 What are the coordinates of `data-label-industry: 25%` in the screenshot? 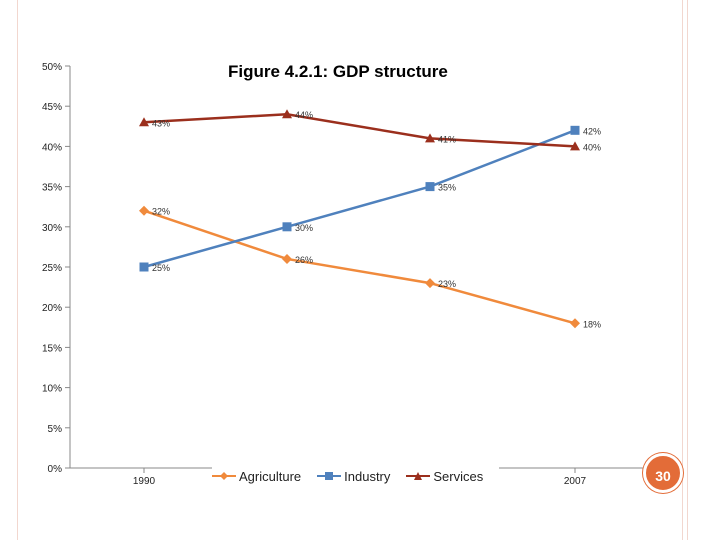 It's located at (161, 268).